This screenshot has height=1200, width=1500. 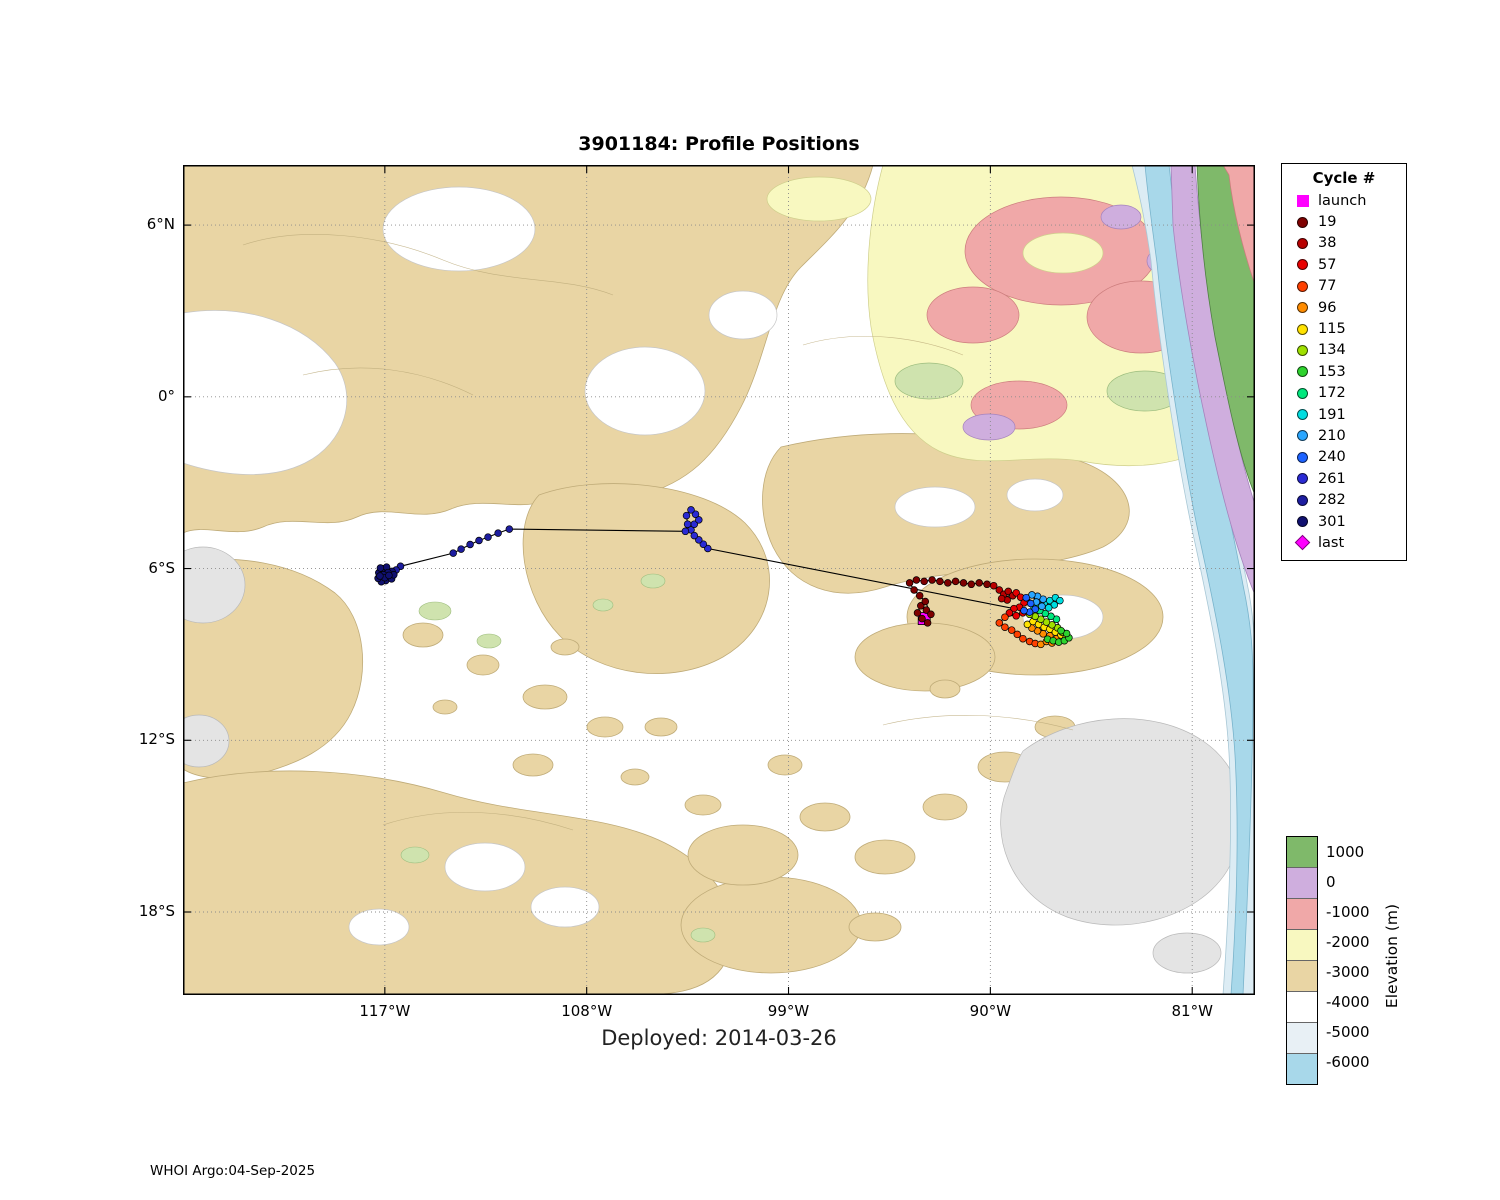 What do you see at coordinates (1348, 972) in the screenshot?
I see `colorbar-tick-label: -3000` at bounding box center [1348, 972].